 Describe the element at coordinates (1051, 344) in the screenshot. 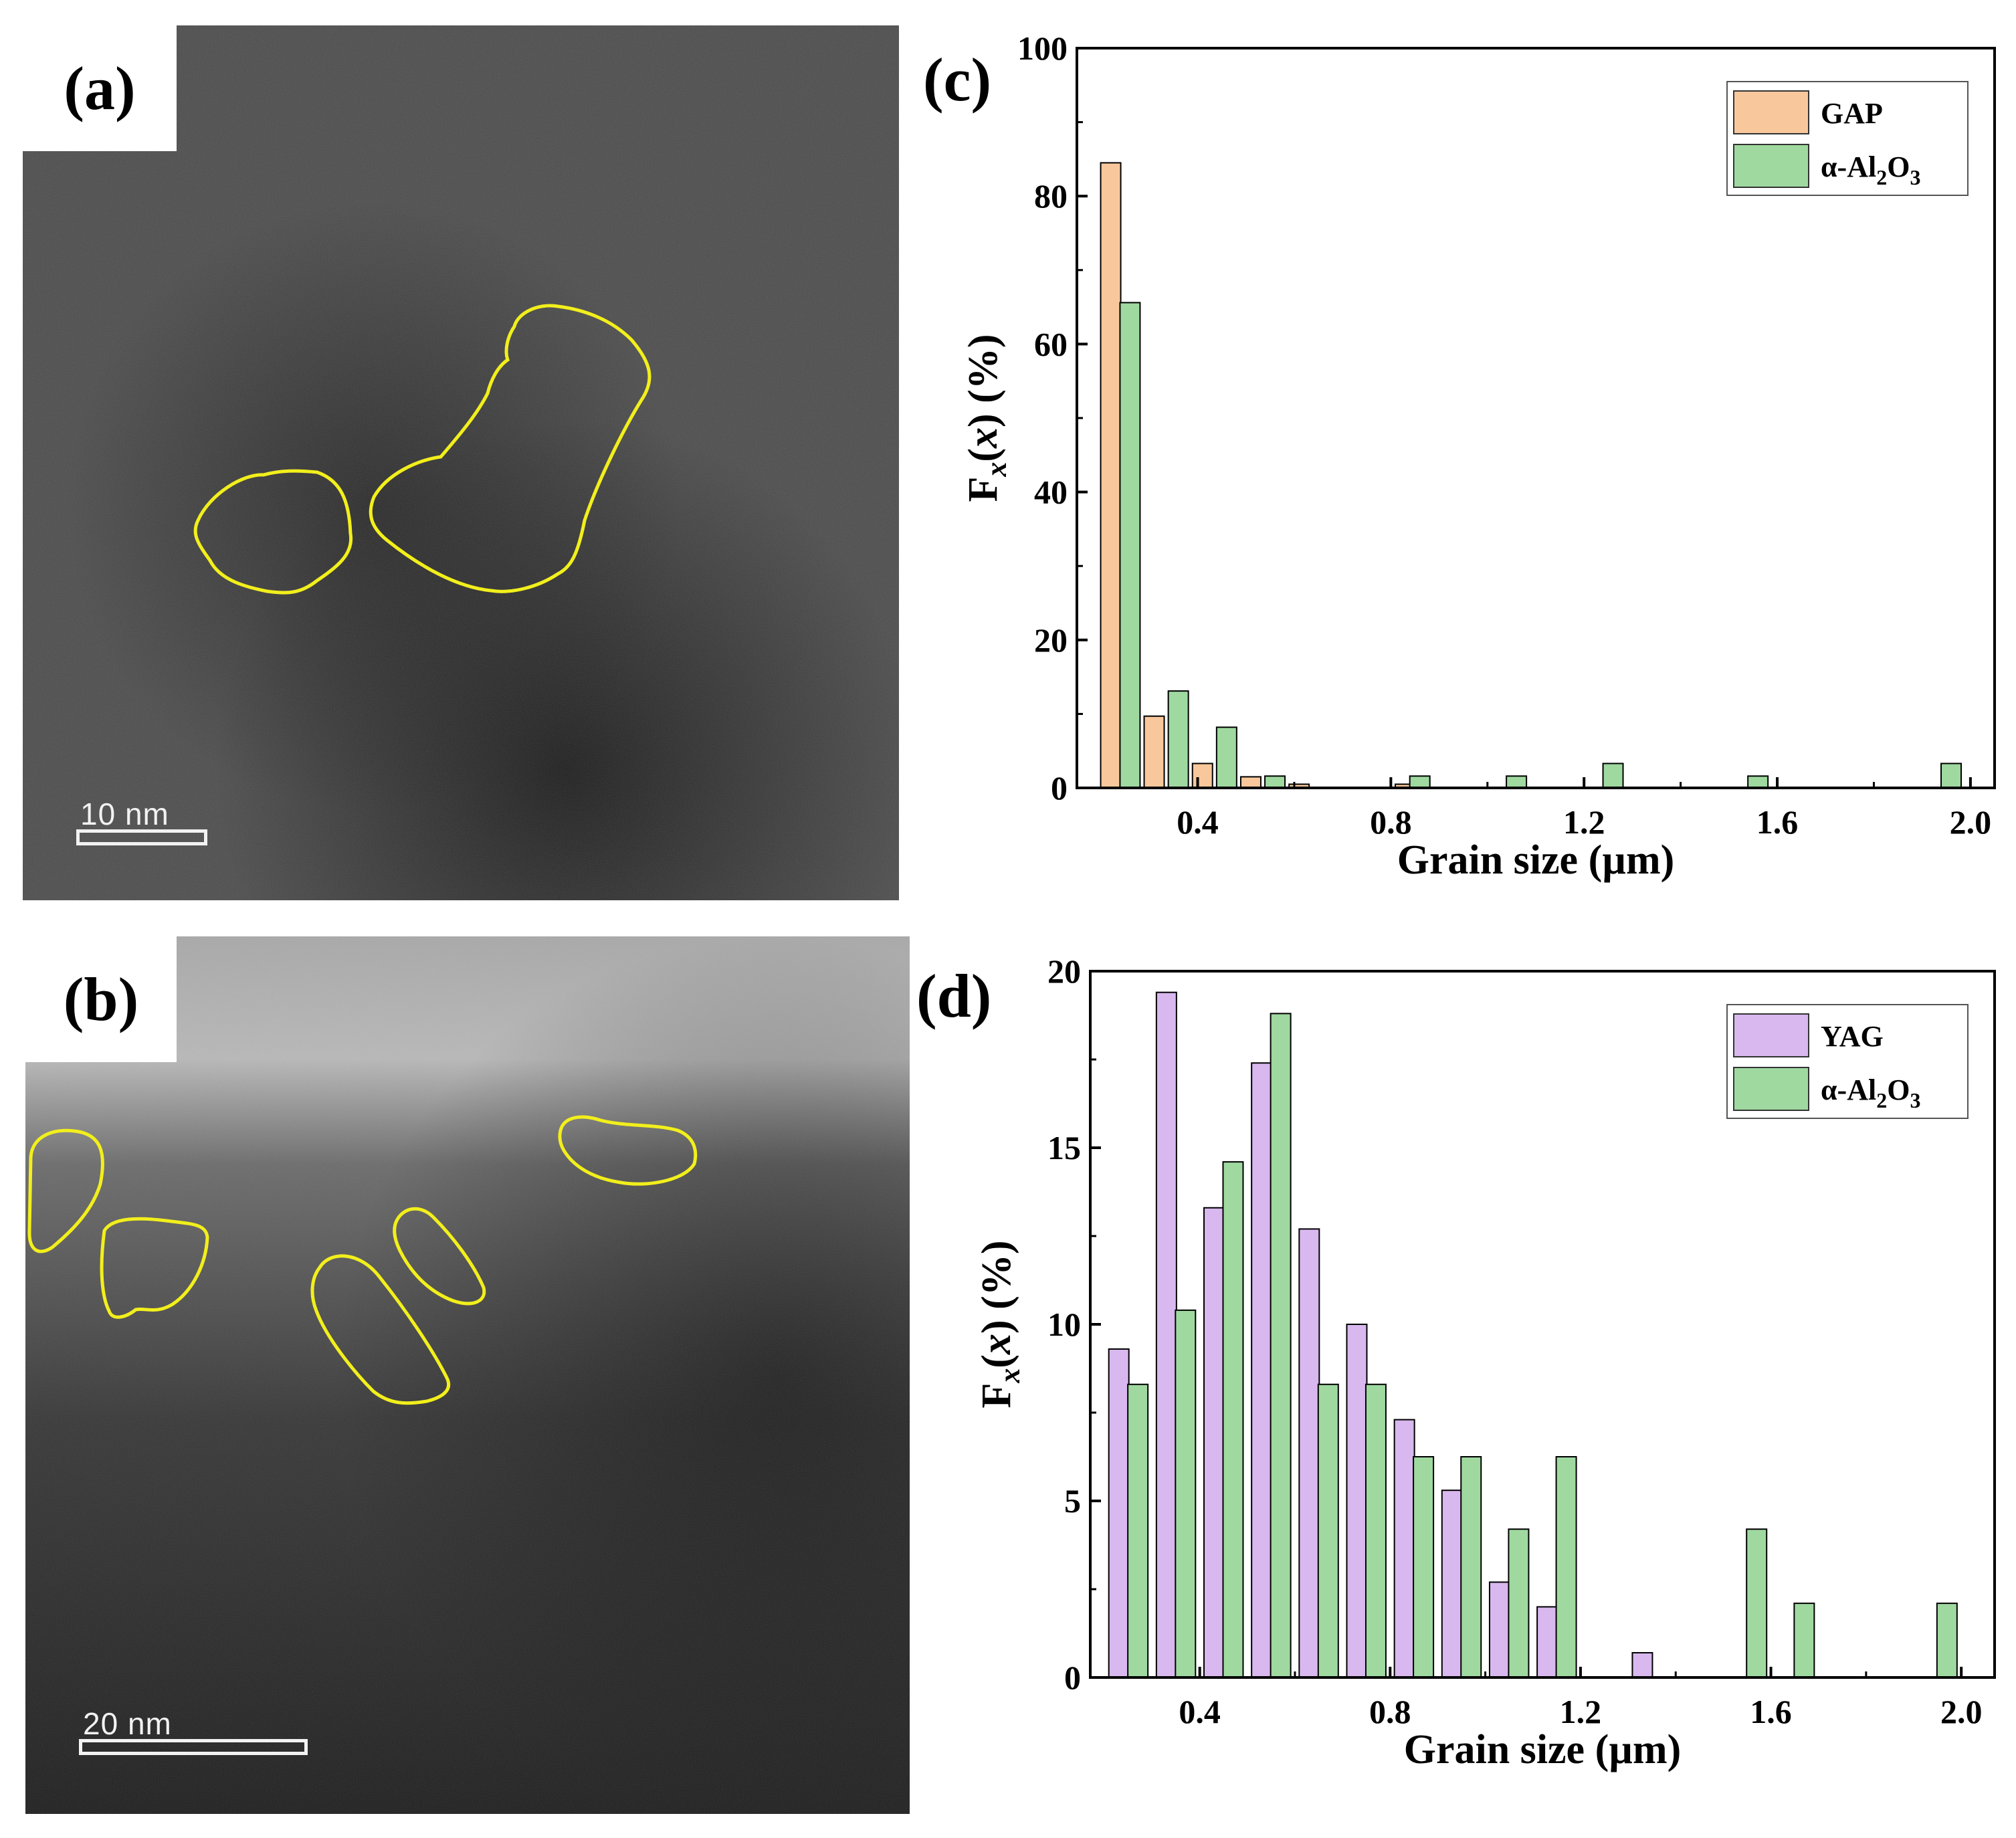

I see `y-tick-label: 60` at that location.